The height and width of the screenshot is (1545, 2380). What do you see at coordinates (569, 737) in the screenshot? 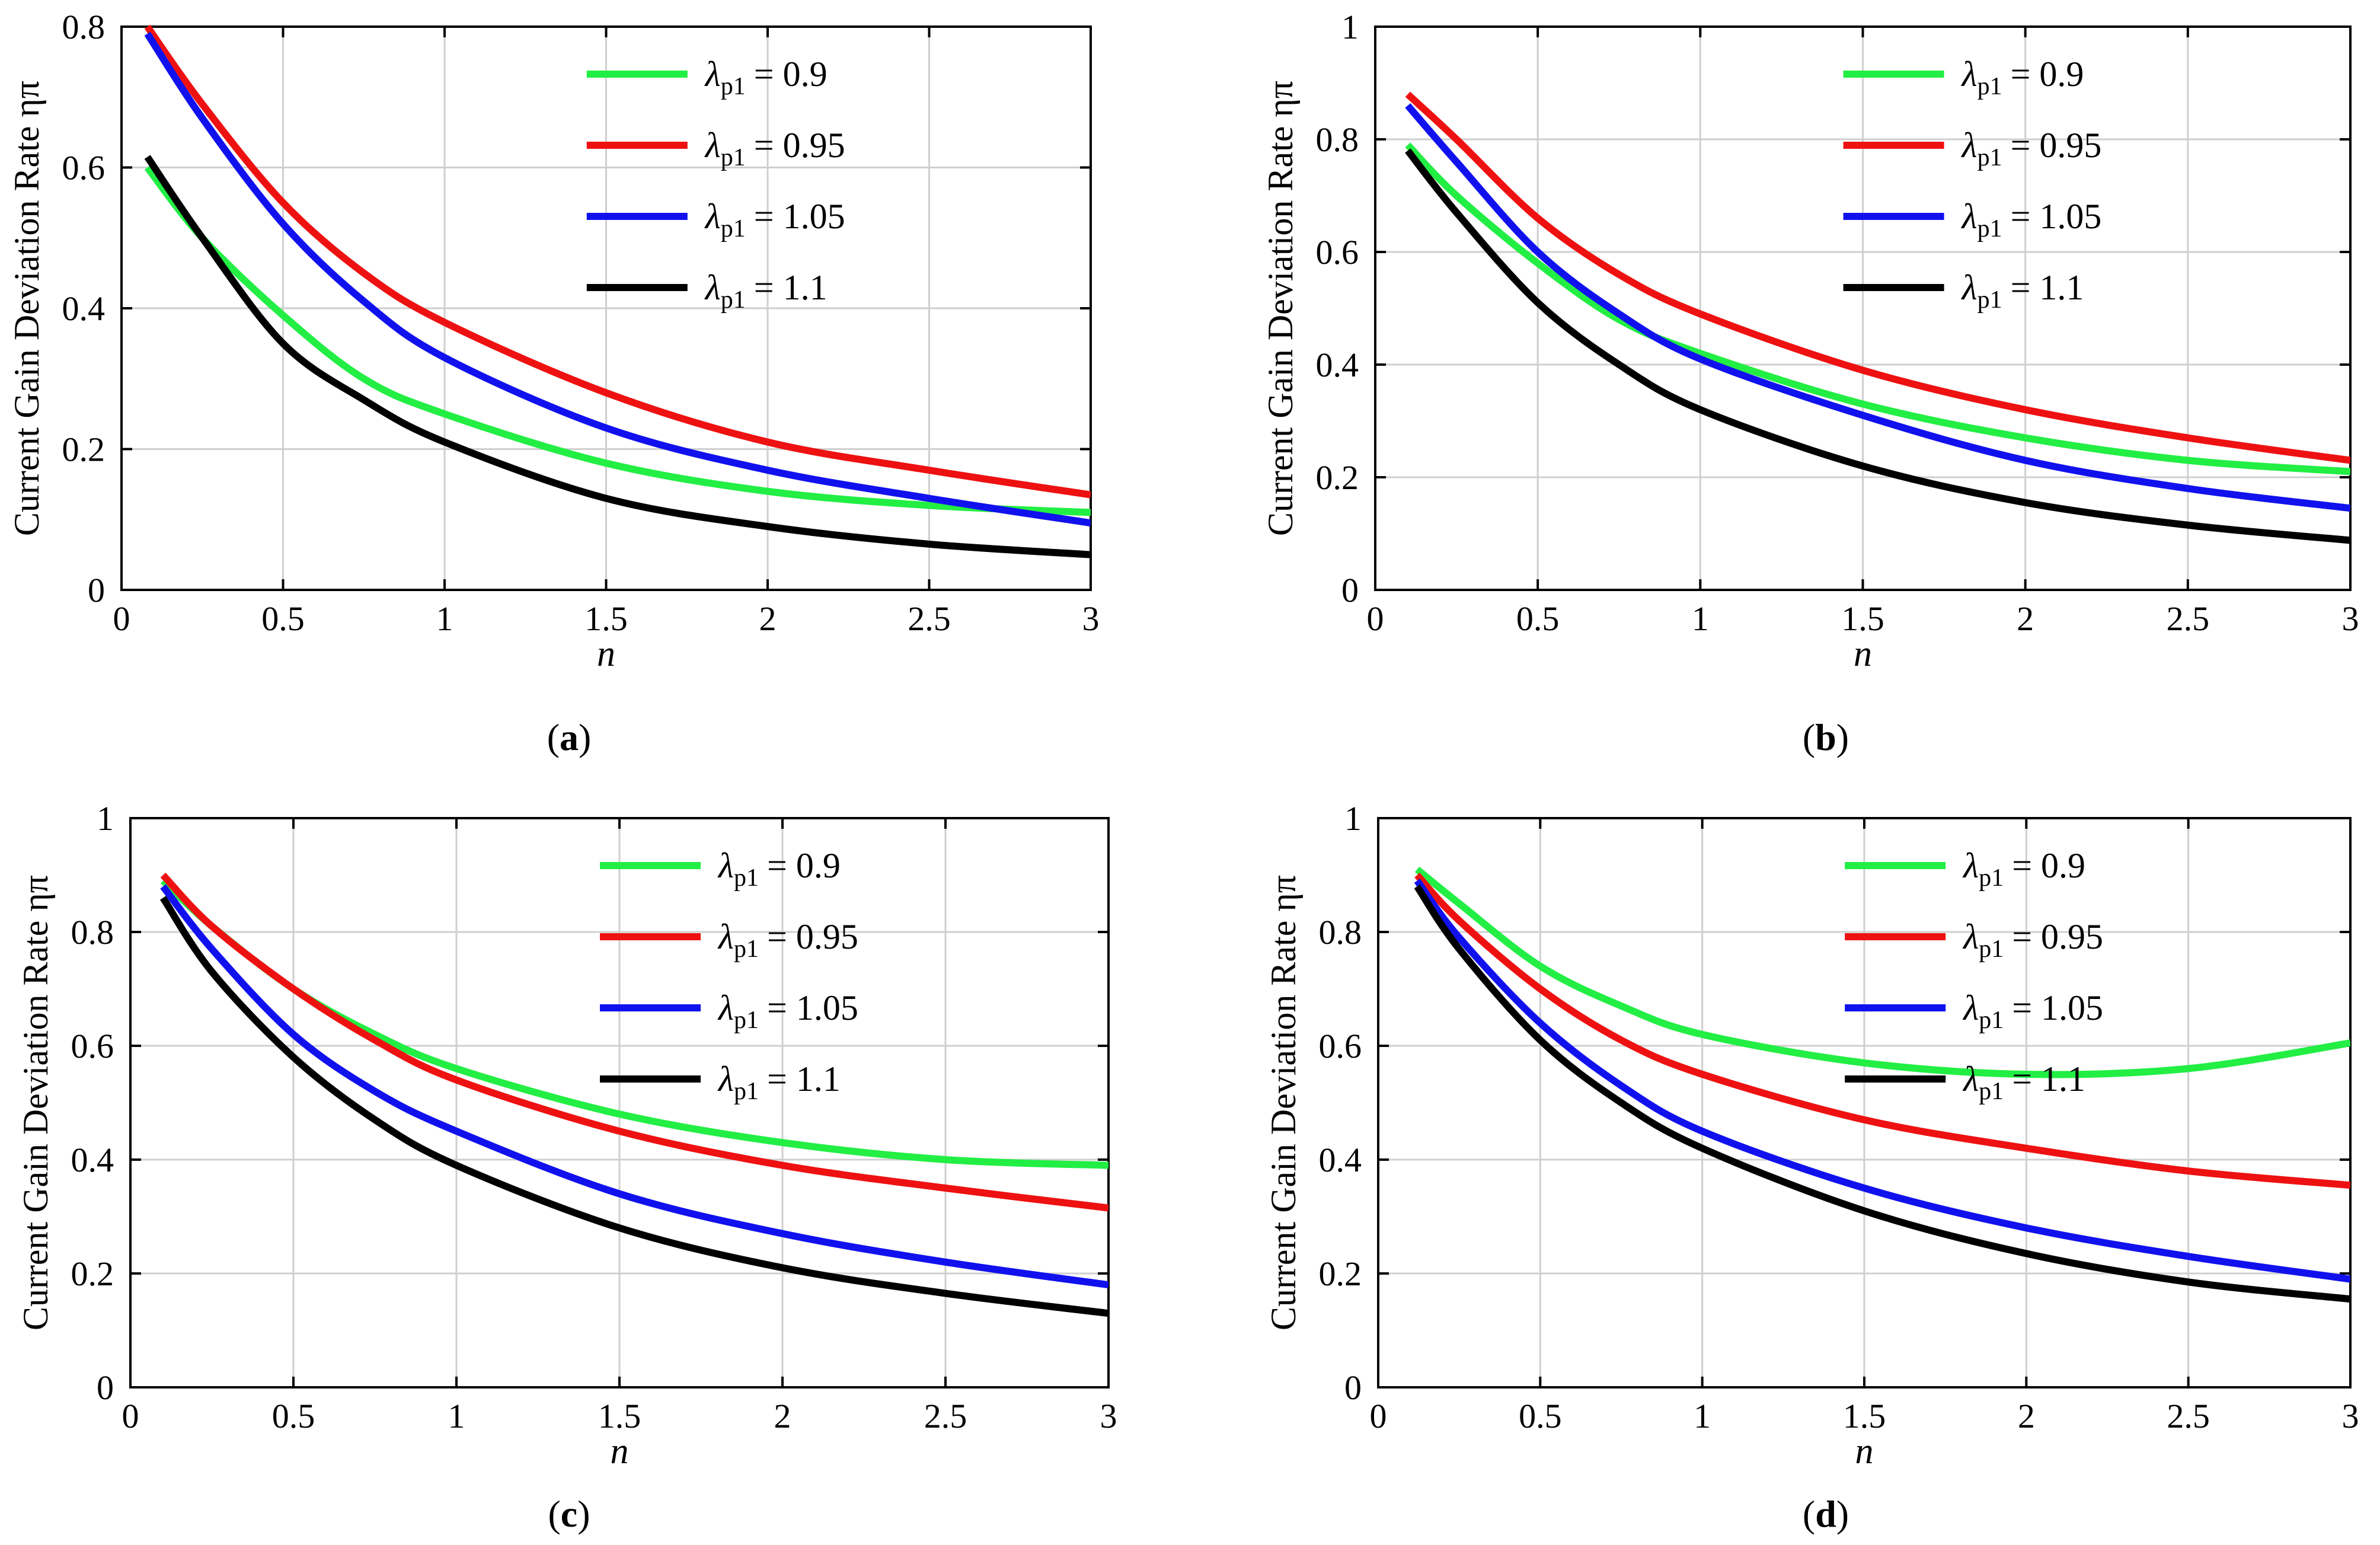
I see `panel-caption: (a)` at bounding box center [569, 737].